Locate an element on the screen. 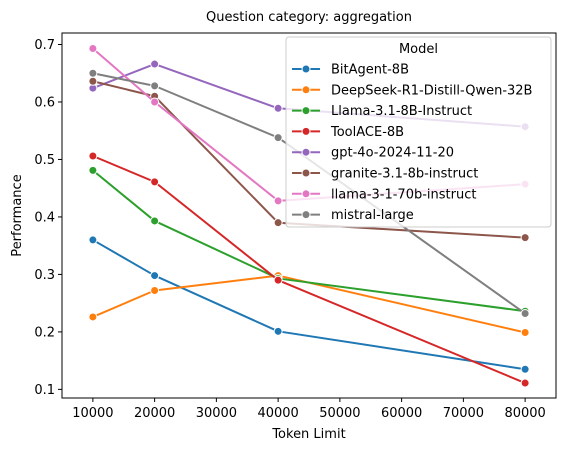 This screenshot has width=567, height=452. x-tick-label: 20000 is located at coordinates (154, 413).